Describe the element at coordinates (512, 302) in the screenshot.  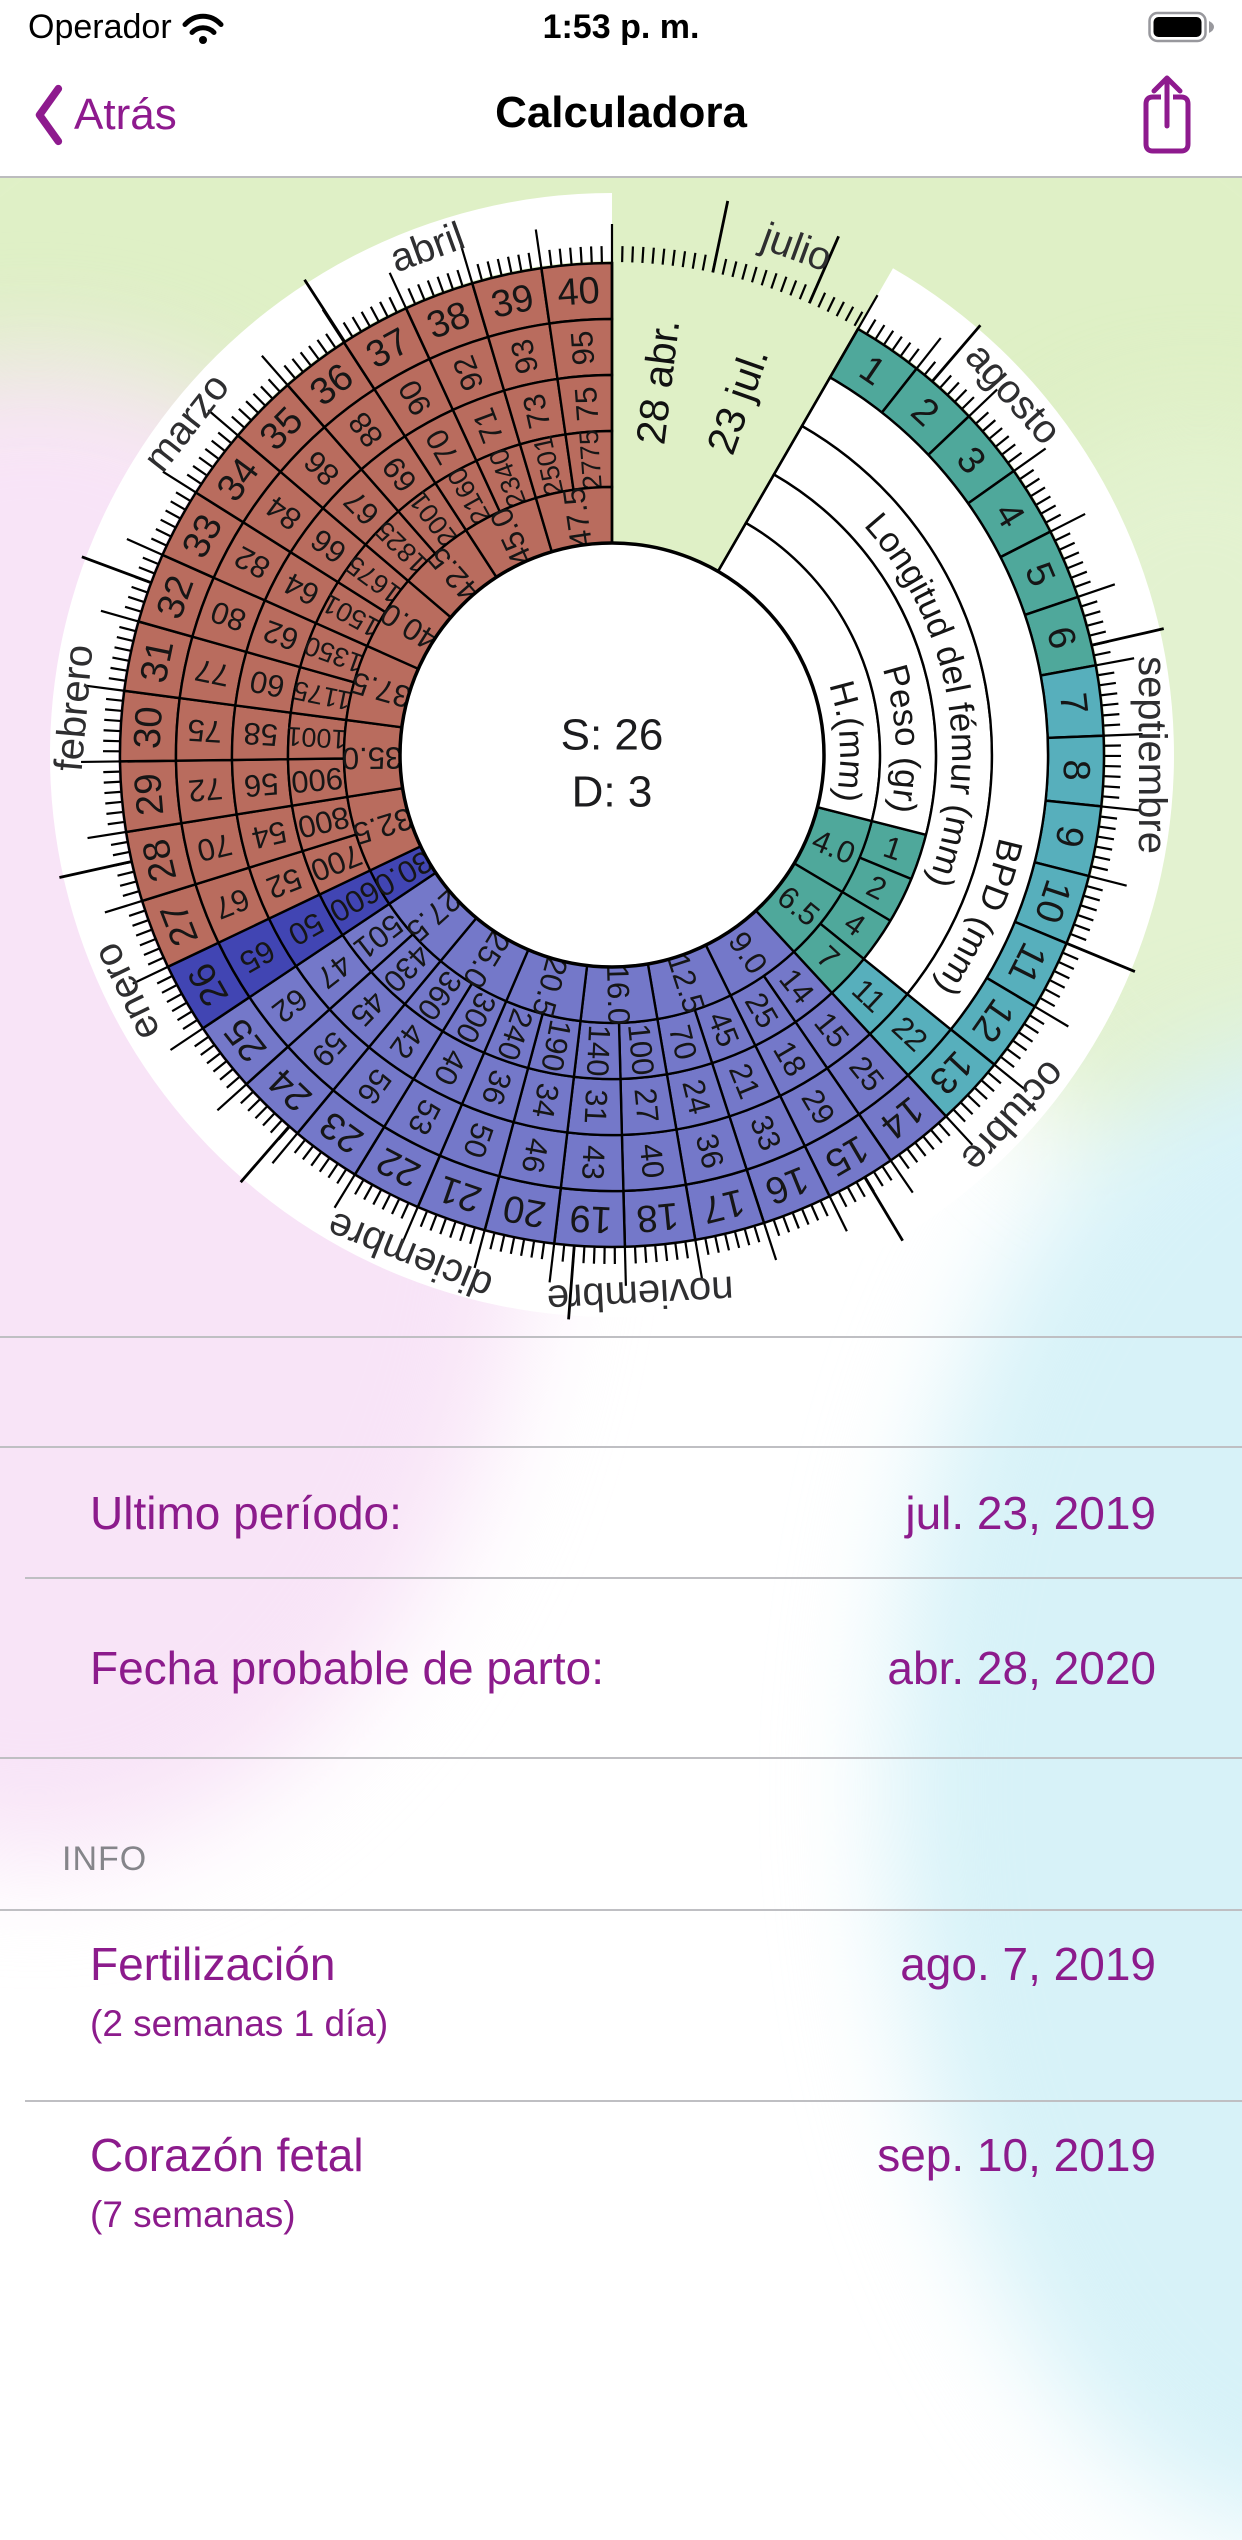
I see `svg-text: 39` at that location.